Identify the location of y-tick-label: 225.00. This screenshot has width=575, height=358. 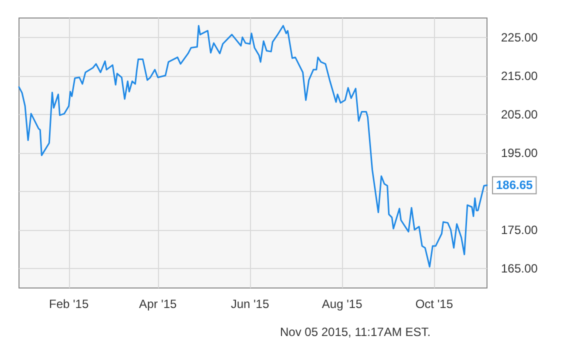
(519, 37).